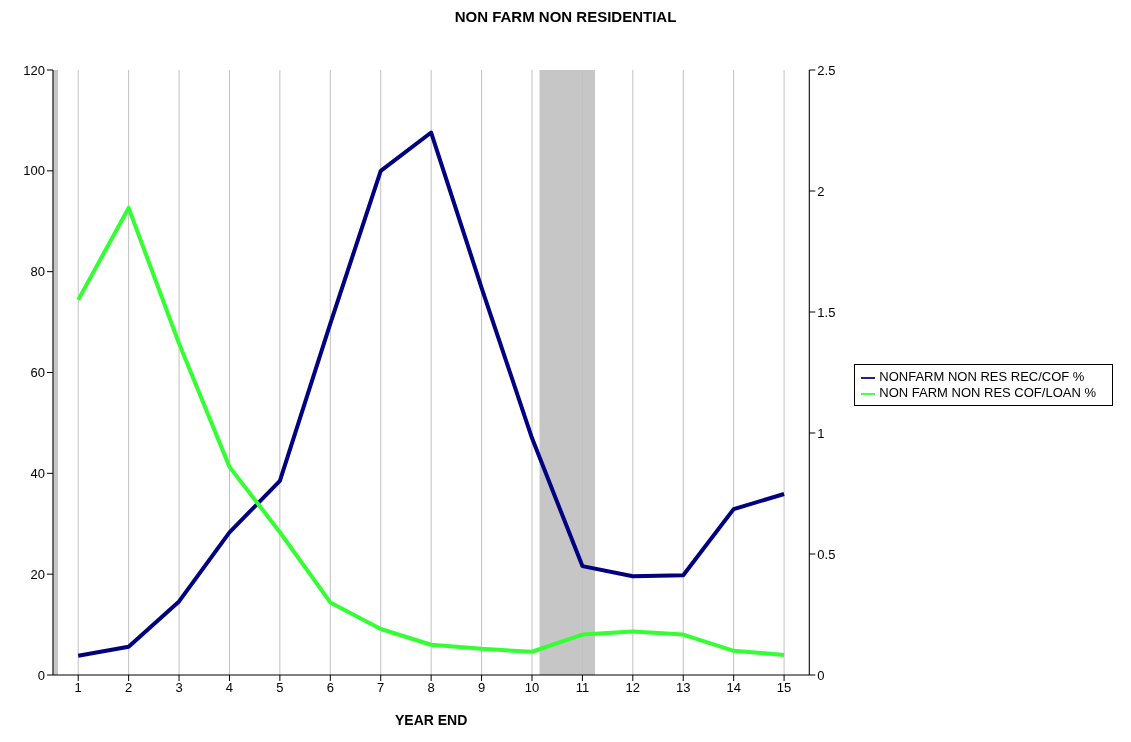 The height and width of the screenshot is (742, 1131). I want to click on legend-label: NONFARM NON RES REC/COF %, so click(982, 377).